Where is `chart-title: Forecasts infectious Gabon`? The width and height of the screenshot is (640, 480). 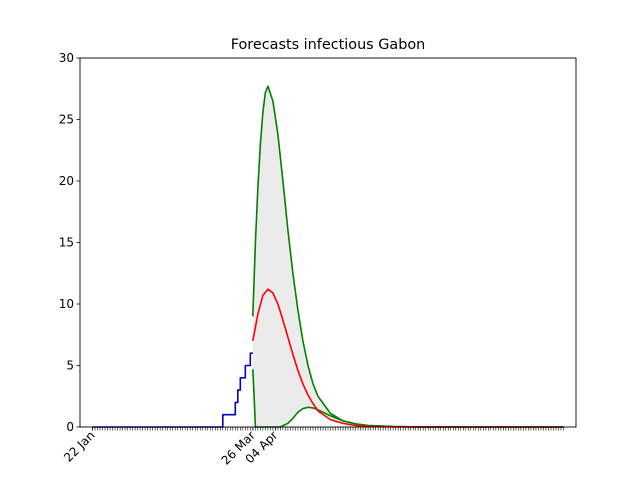 chart-title: Forecasts infectious Gabon is located at coordinates (328, 45).